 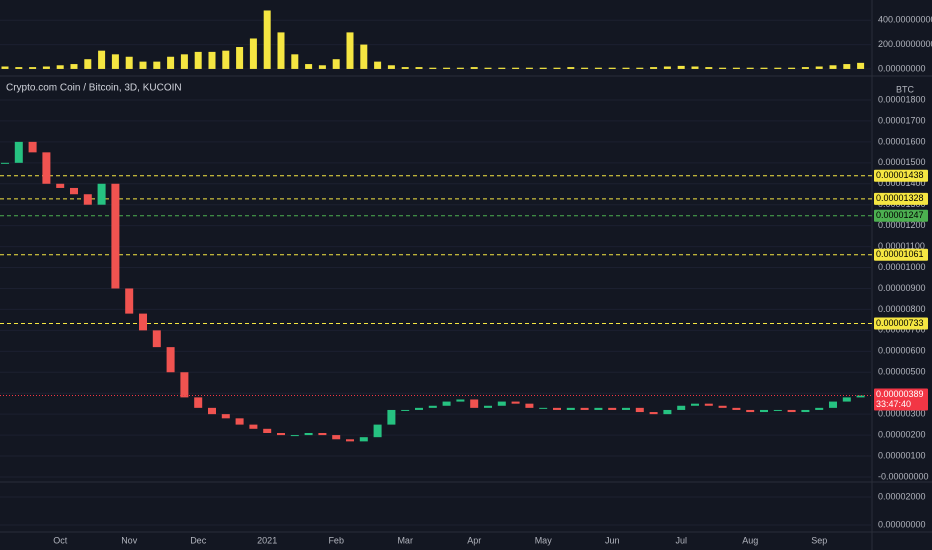 What do you see at coordinates (902, 162) in the screenshot?
I see `y-tick-label: 0.00001500` at bounding box center [902, 162].